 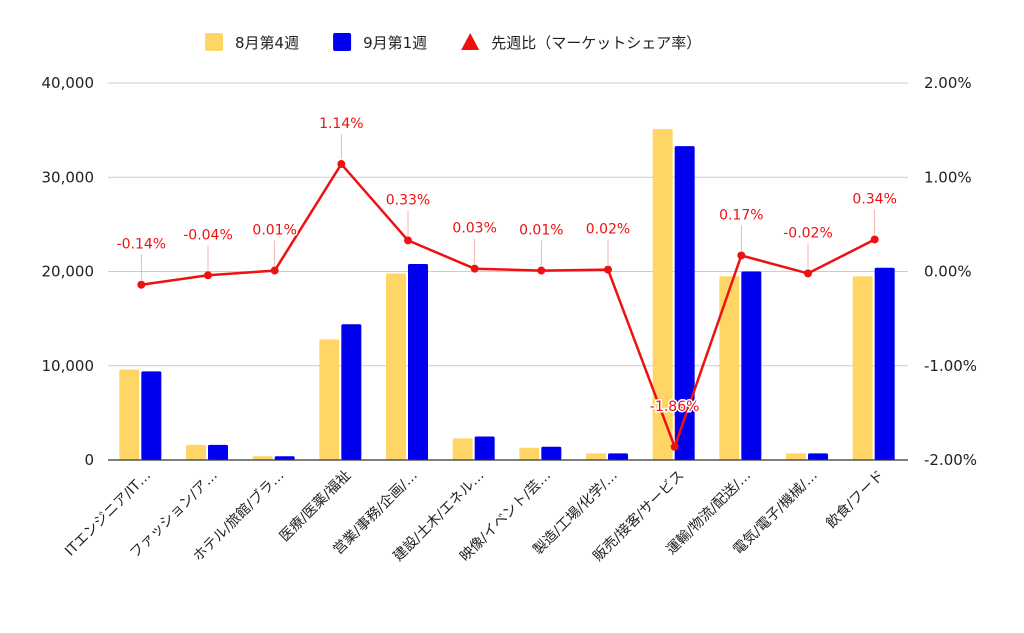 What do you see at coordinates (142, 245) in the screenshot?
I see `data-label: -0.14%` at bounding box center [142, 245].